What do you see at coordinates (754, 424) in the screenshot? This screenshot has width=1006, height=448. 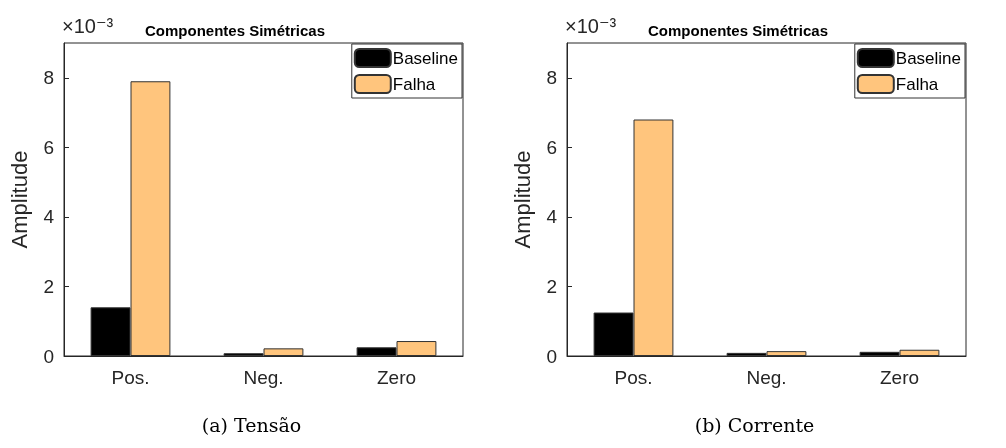 I see `text: (b) Corrente` at bounding box center [754, 424].